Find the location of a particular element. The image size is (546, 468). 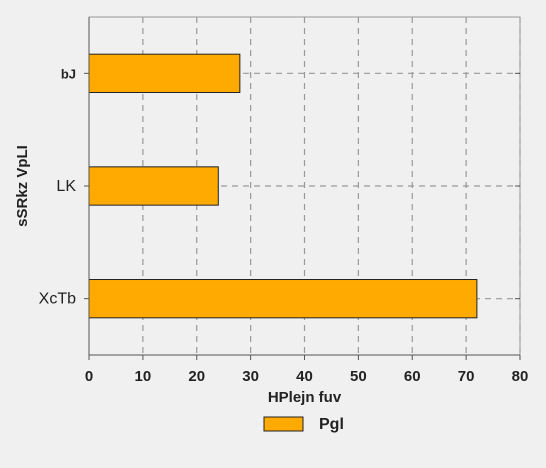

y-tick-label: LK is located at coordinates (66, 186).